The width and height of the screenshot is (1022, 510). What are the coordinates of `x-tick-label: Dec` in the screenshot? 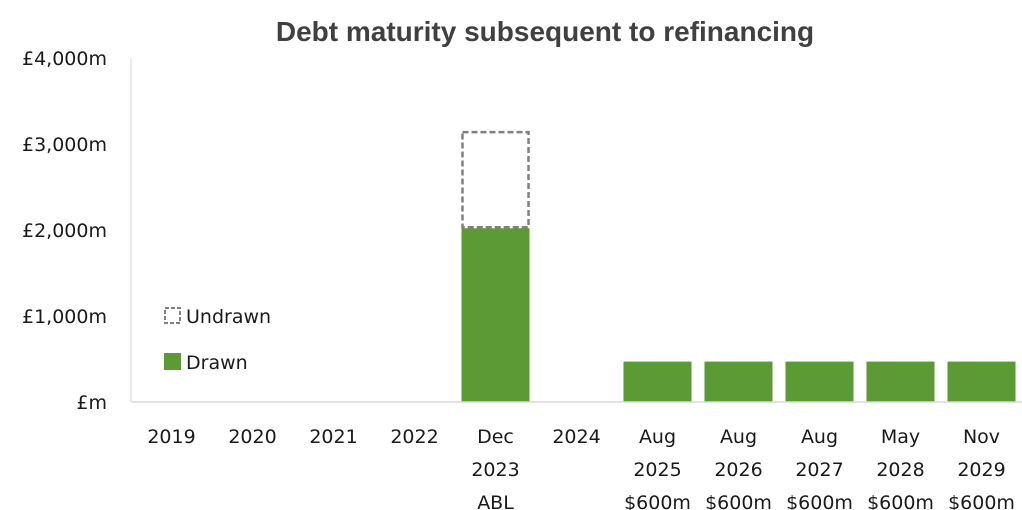 It's located at (495, 437).